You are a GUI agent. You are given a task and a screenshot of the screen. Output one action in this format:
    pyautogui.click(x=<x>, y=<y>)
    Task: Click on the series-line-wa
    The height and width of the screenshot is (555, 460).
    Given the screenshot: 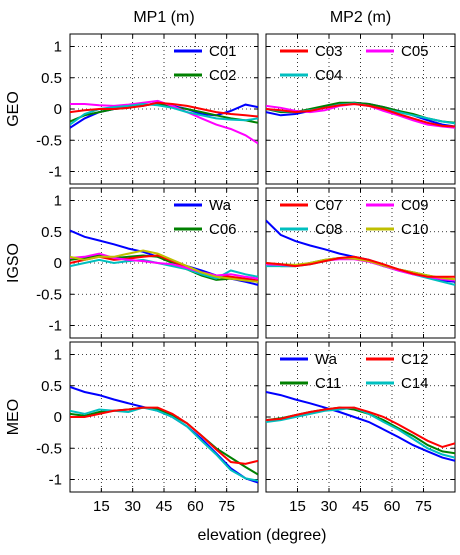 What is the action you would take?
    pyautogui.click(x=360, y=426)
    